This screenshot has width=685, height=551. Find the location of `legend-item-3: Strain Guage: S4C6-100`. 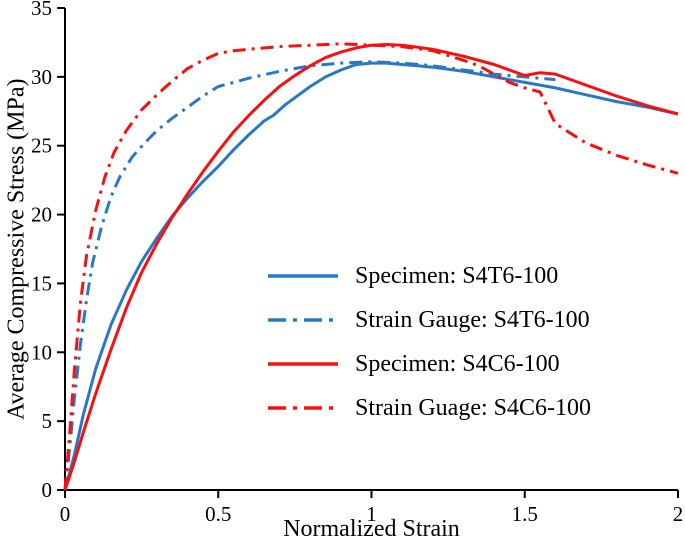

legend-item-3: Strain Guage: S4C6-100 is located at coordinates (429, 408).